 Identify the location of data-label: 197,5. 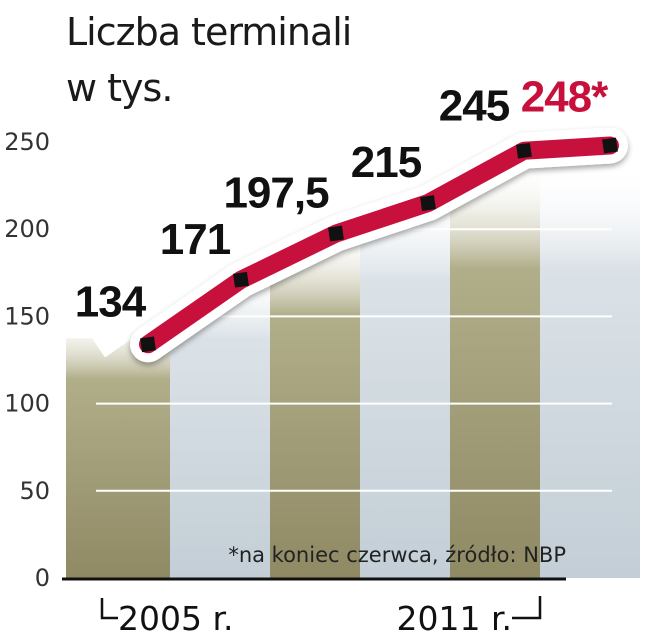
(276, 193).